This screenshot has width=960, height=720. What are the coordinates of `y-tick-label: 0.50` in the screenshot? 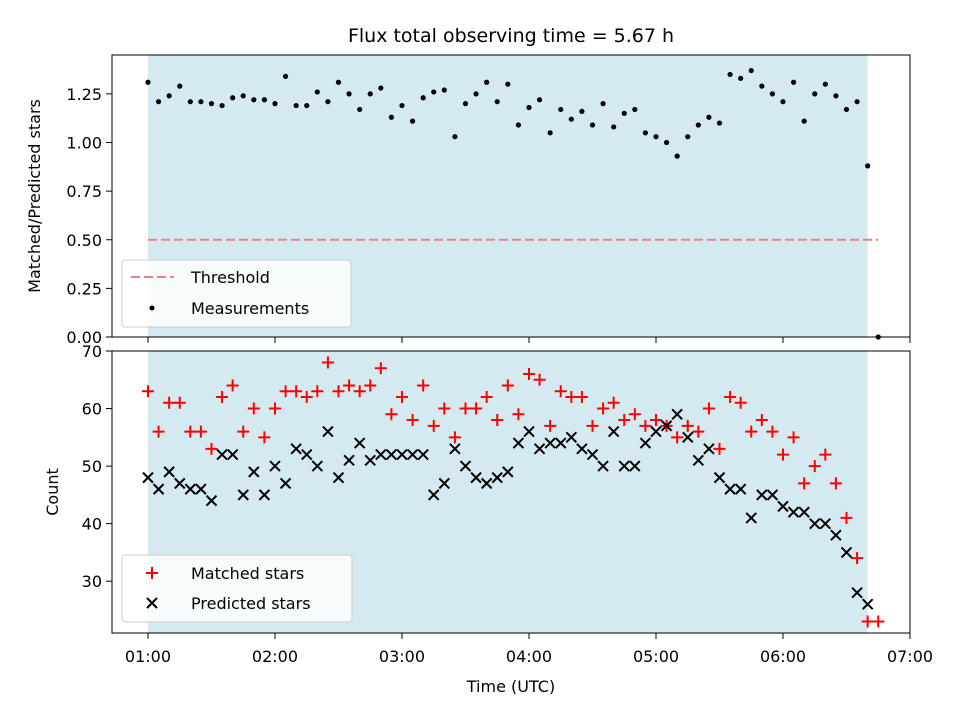 It's located at (84, 240).